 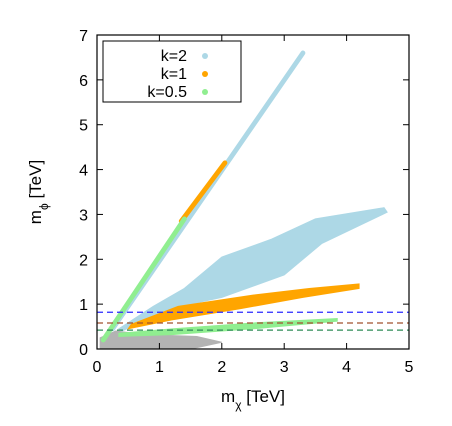 I want to click on x-axis-label-sub: χ, so click(x=238, y=405).